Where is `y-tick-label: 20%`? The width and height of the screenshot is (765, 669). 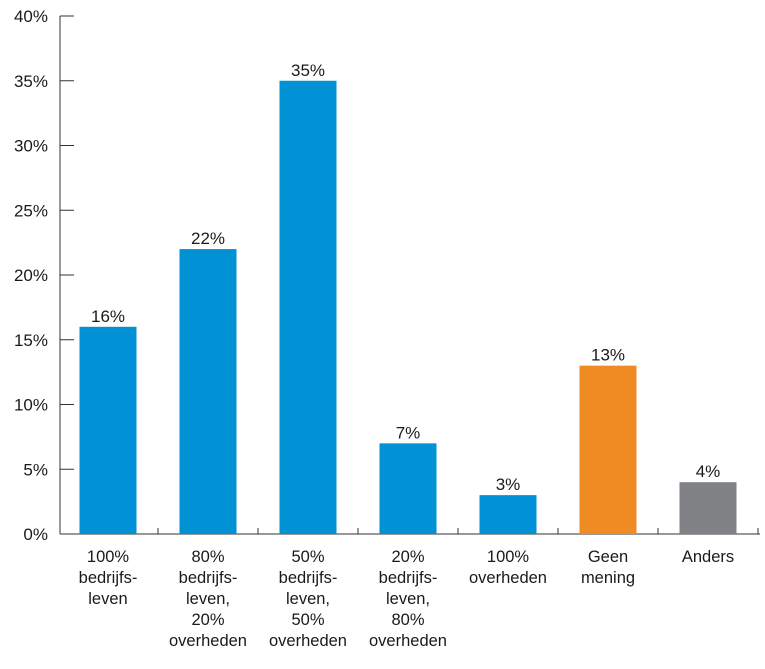 y-tick-label: 20% is located at coordinates (31, 275).